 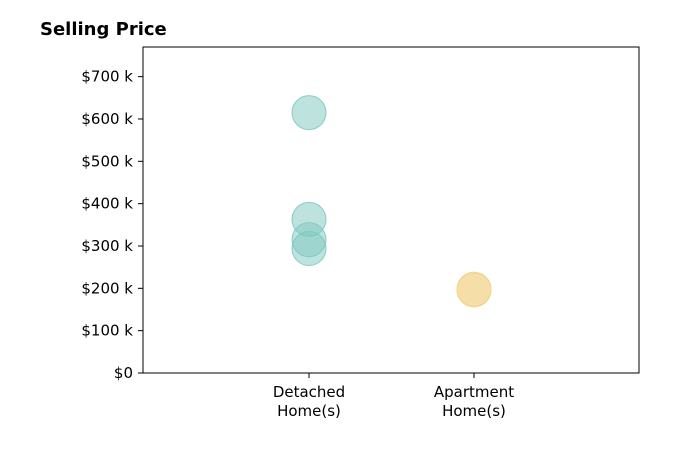 I want to click on y-tick-label: $400 k, so click(x=107, y=204).